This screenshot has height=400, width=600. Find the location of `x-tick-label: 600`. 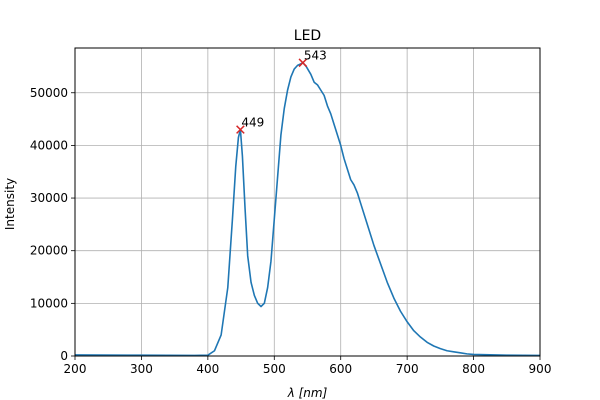

x-tick-label: 600 is located at coordinates (340, 369).